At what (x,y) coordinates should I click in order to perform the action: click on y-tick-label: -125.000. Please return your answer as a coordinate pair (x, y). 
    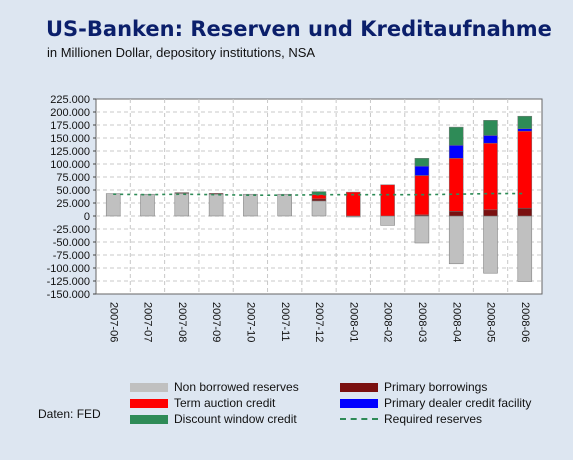
    Looking at the image, I should click on (68, 282).